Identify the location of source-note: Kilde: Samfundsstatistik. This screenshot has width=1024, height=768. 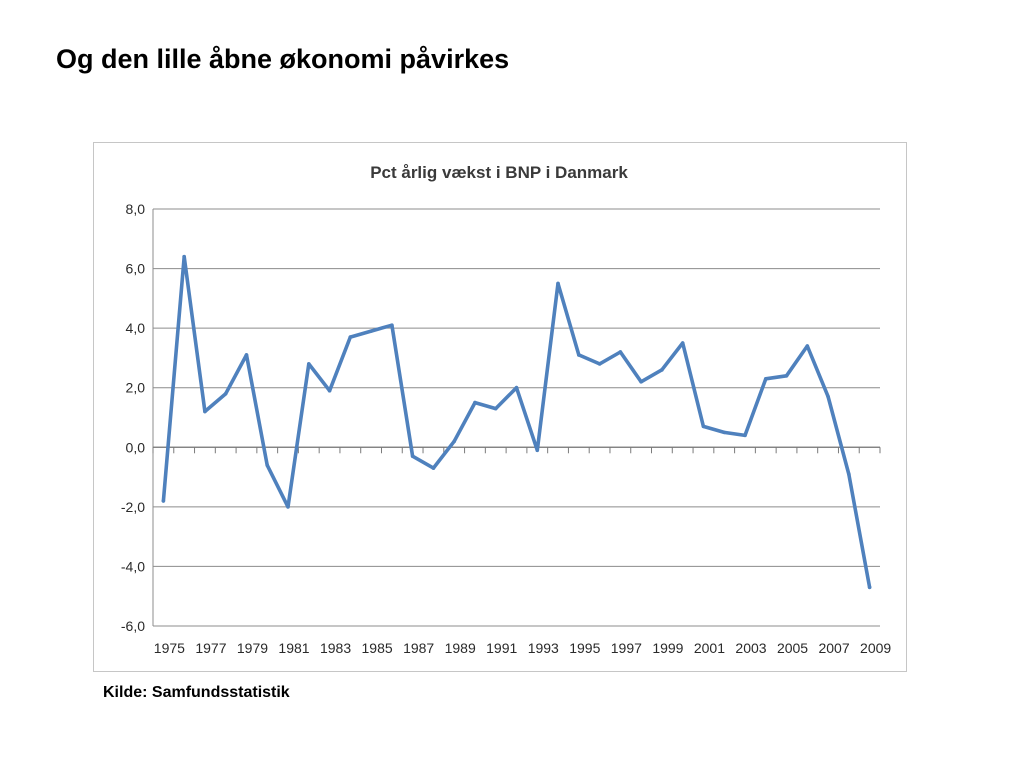
(196, 692).